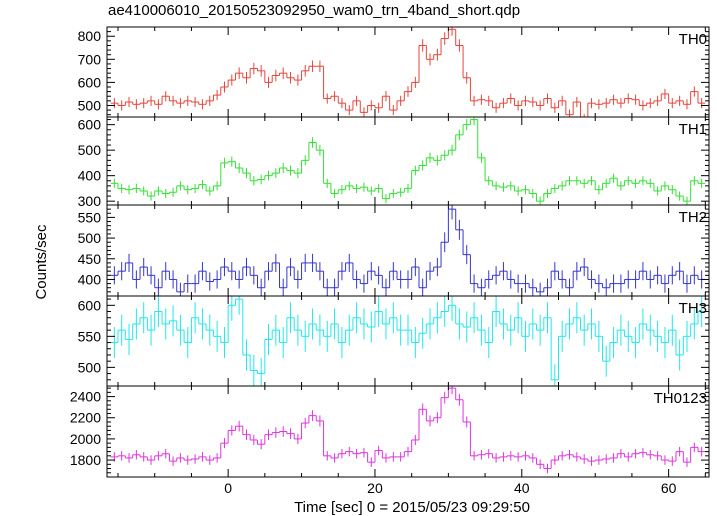  Describe the element at coordinates (228, 488) in the screenshot. I see `x-tick-label: 0` at that location.